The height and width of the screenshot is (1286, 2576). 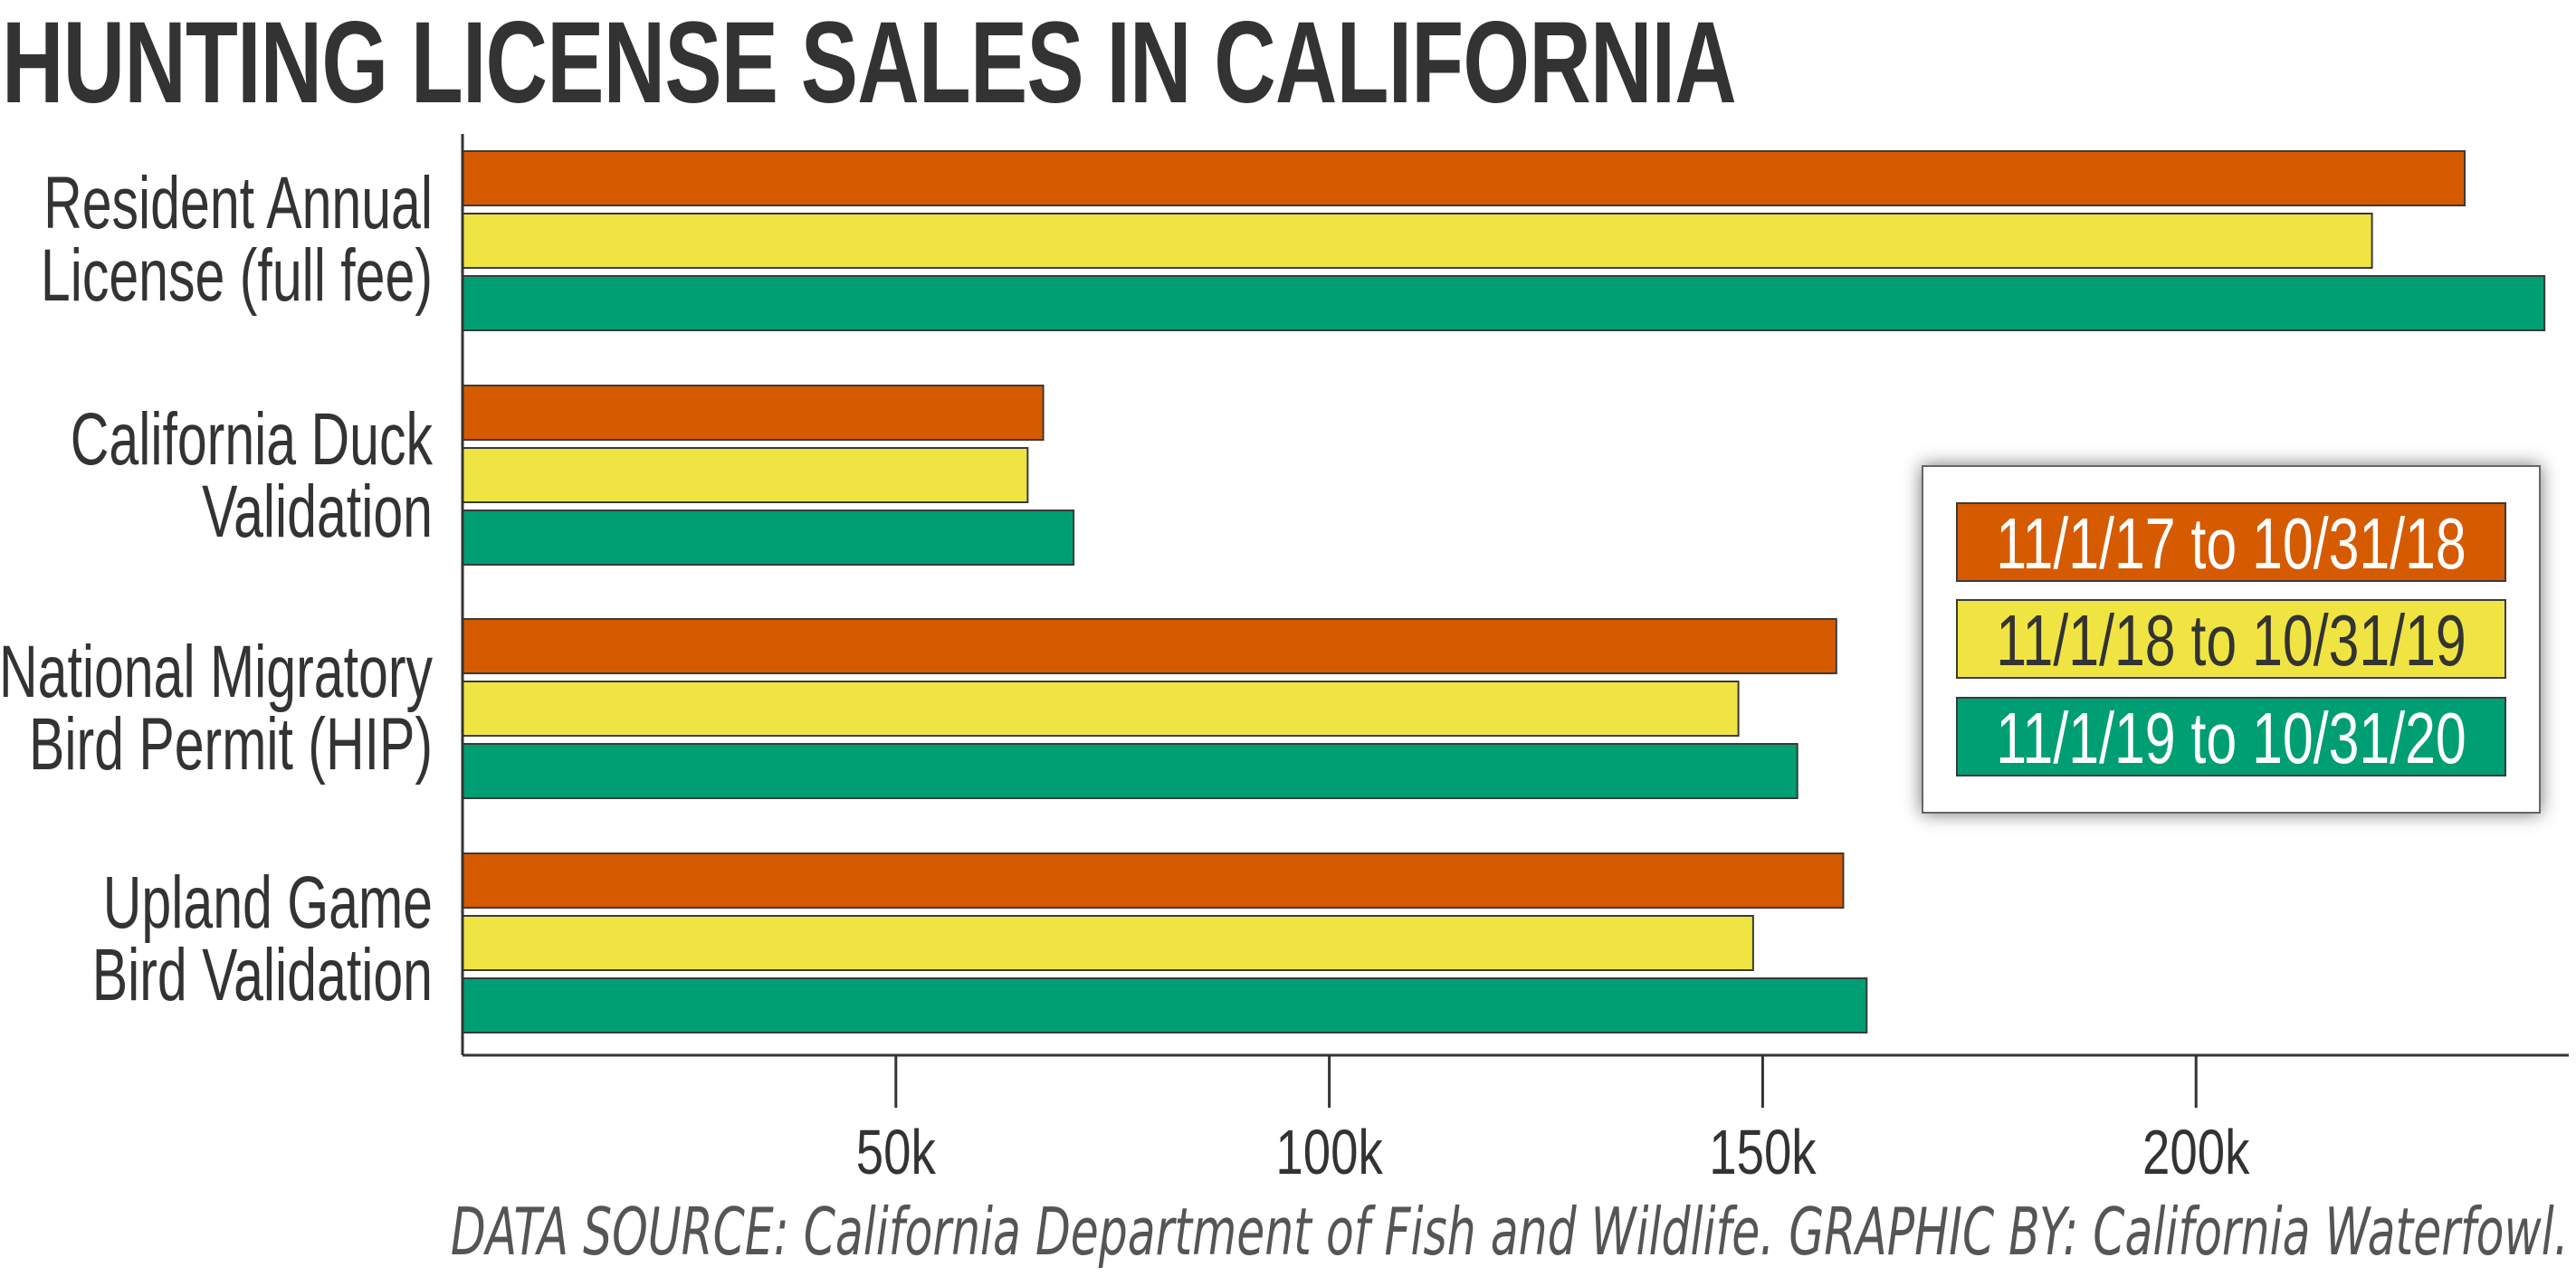 What do you see at coordinates (238, 203) in the screenshot?
I see `category-label: Resident Annual` at bounding box center [238, 203].